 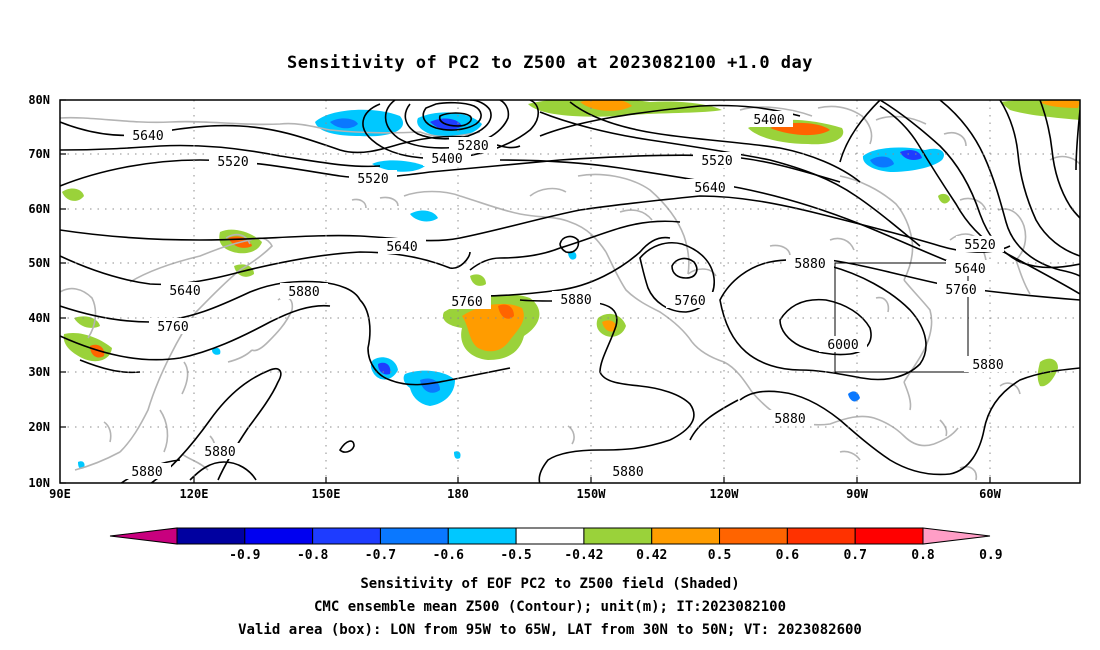 What do you see at coordinates (788, 555) in the screenshot?
I see `colorbar-tick-label: 0.6` at bounding box center [788, 555].